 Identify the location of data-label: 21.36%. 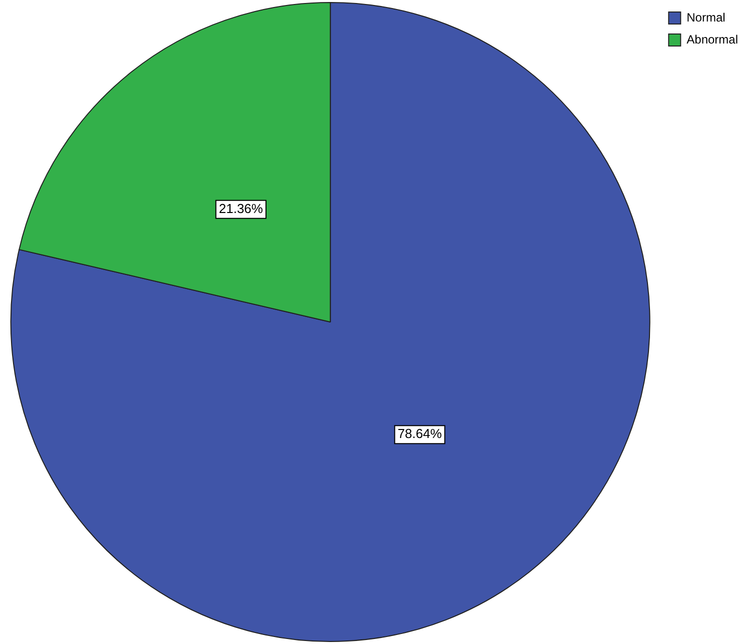
(241, 208).